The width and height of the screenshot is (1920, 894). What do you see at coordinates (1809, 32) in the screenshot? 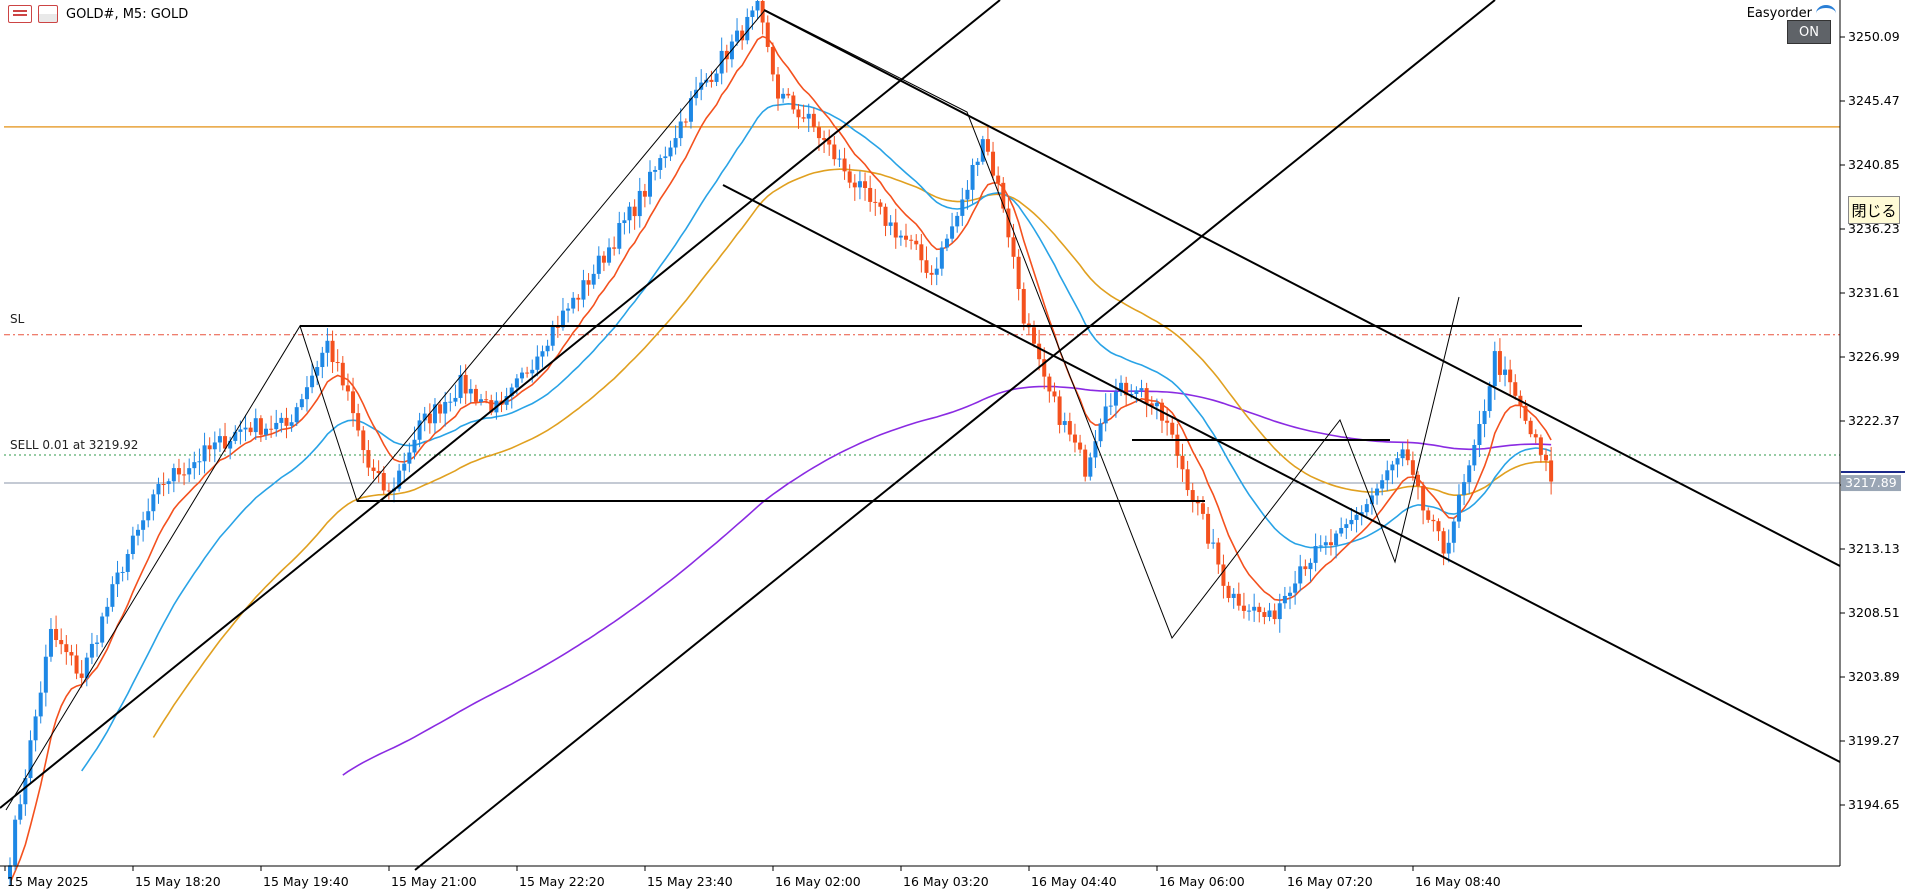
I see `on-toggle-button: ON` at bounding box center [1809, 32].